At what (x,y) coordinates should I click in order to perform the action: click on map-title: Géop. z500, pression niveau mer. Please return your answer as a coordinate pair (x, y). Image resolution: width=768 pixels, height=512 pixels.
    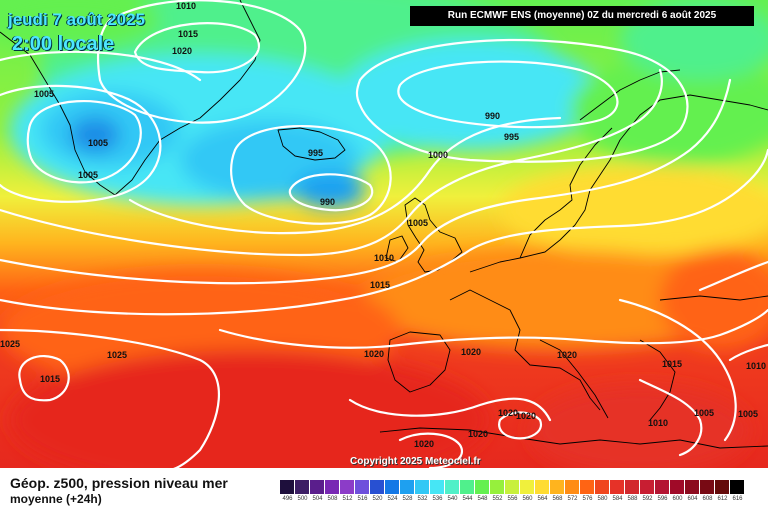
    Looking at the image, I should click on (119, 483).